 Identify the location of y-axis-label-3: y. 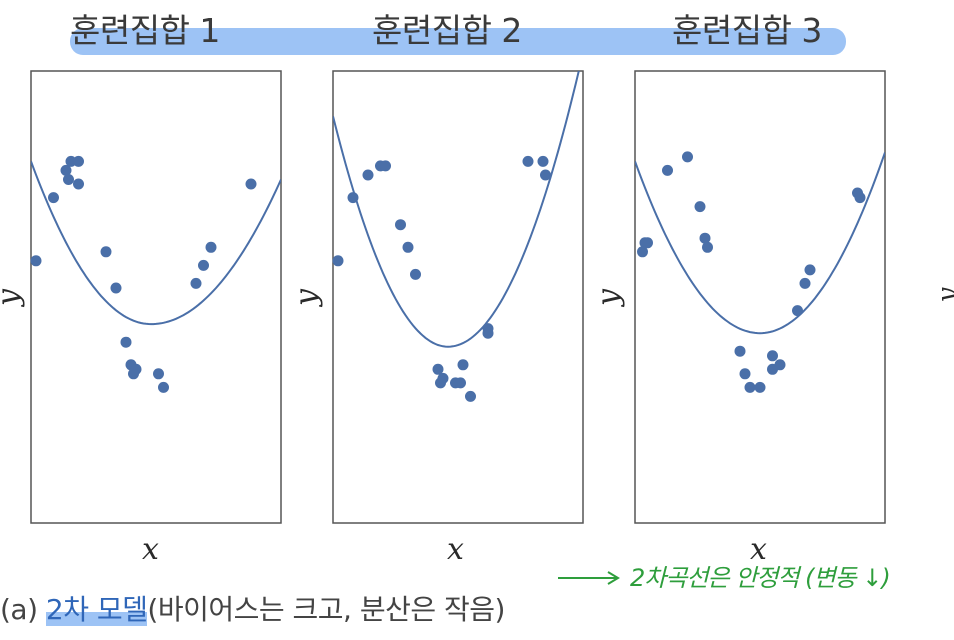
(608, 297).